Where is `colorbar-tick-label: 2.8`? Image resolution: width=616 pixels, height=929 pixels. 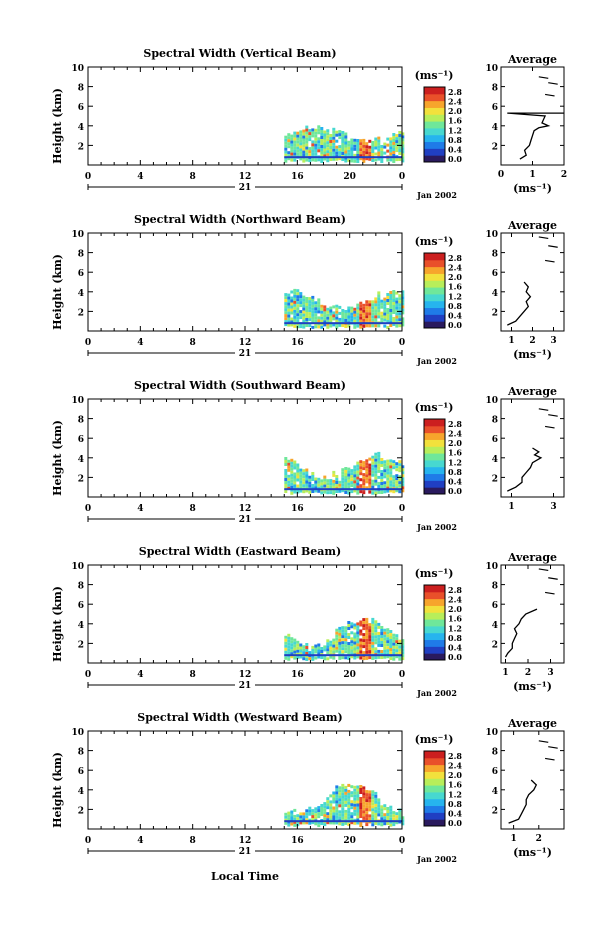 colorbar-tick-label: 2.8 is located at coordinates (455, 92).